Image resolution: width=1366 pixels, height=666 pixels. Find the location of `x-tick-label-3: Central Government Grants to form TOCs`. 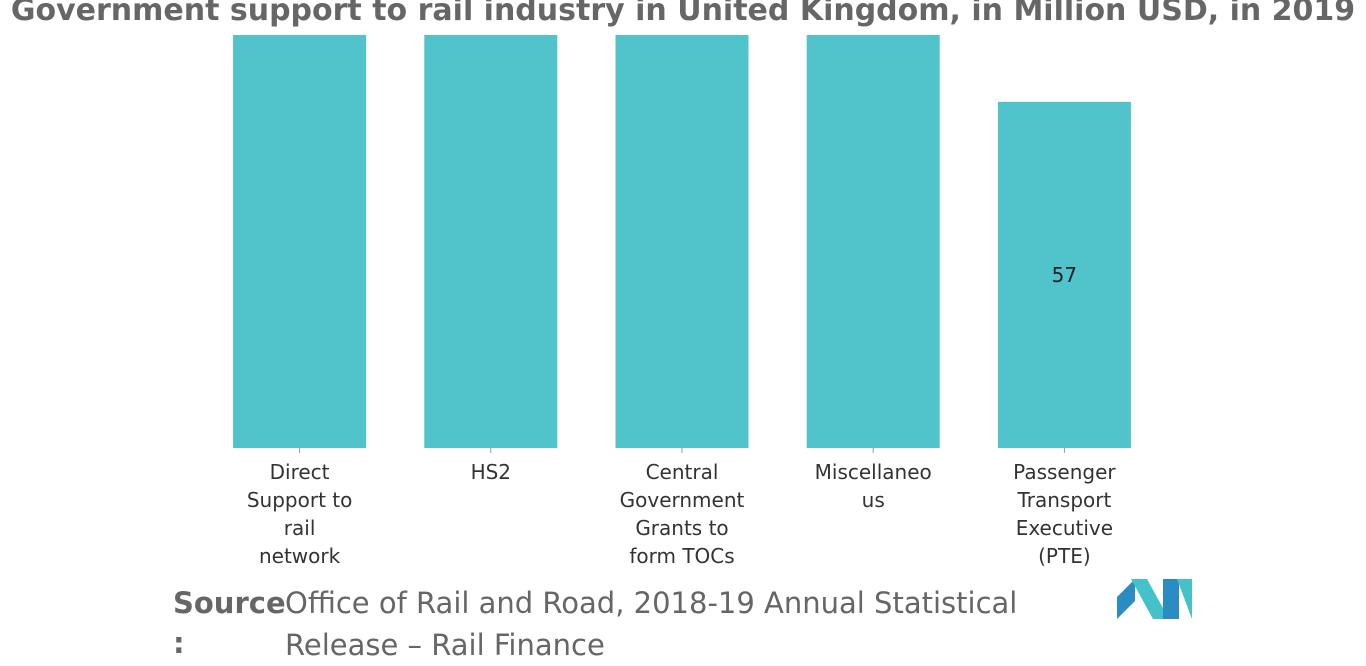

x-tick-label-3: Central Government Grants to form TOCs is located at coordinates (682, 514).